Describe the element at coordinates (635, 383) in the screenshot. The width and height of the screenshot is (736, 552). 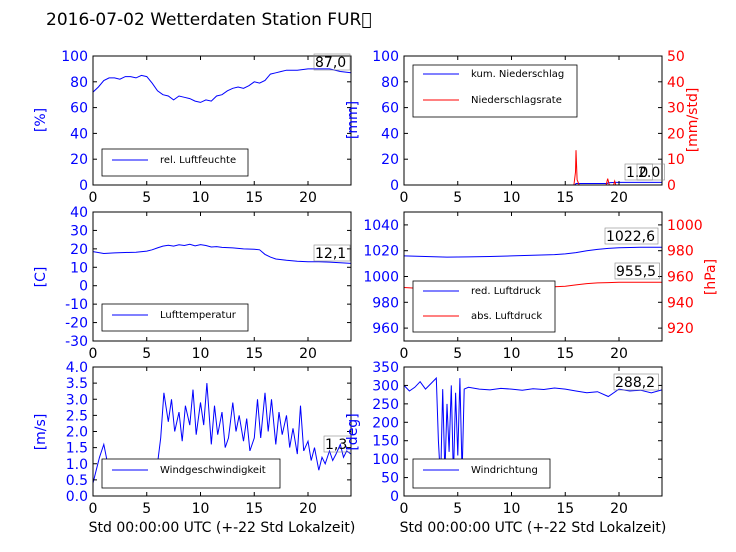
I see `last-value-label: 288,2` at that location.